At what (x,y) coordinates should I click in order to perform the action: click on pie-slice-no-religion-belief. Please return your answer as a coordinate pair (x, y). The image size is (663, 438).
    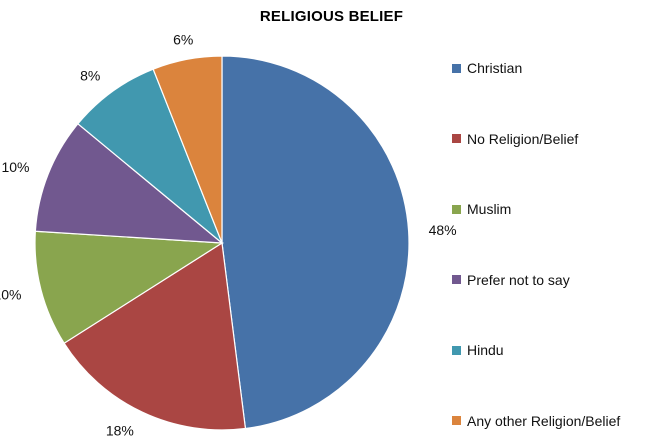
    Looking at the image, I should click on (155, 336).